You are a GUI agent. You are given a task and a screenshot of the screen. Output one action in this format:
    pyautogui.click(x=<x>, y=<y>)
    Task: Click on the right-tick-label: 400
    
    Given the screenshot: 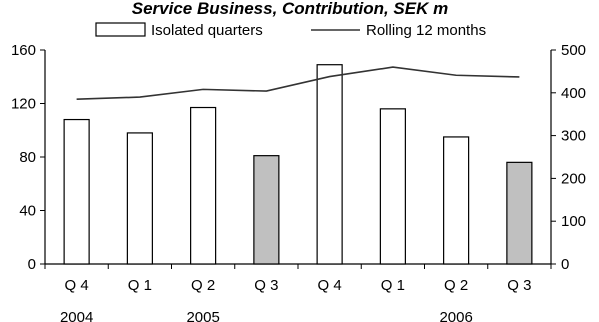 What is the action you would take?
    pyautogui.click(x=573, y=93)
    